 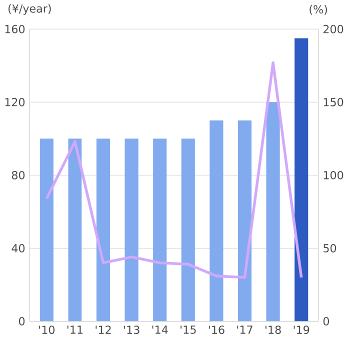 I want to click on x-tick-label: '14, so click(x=160, y=330).